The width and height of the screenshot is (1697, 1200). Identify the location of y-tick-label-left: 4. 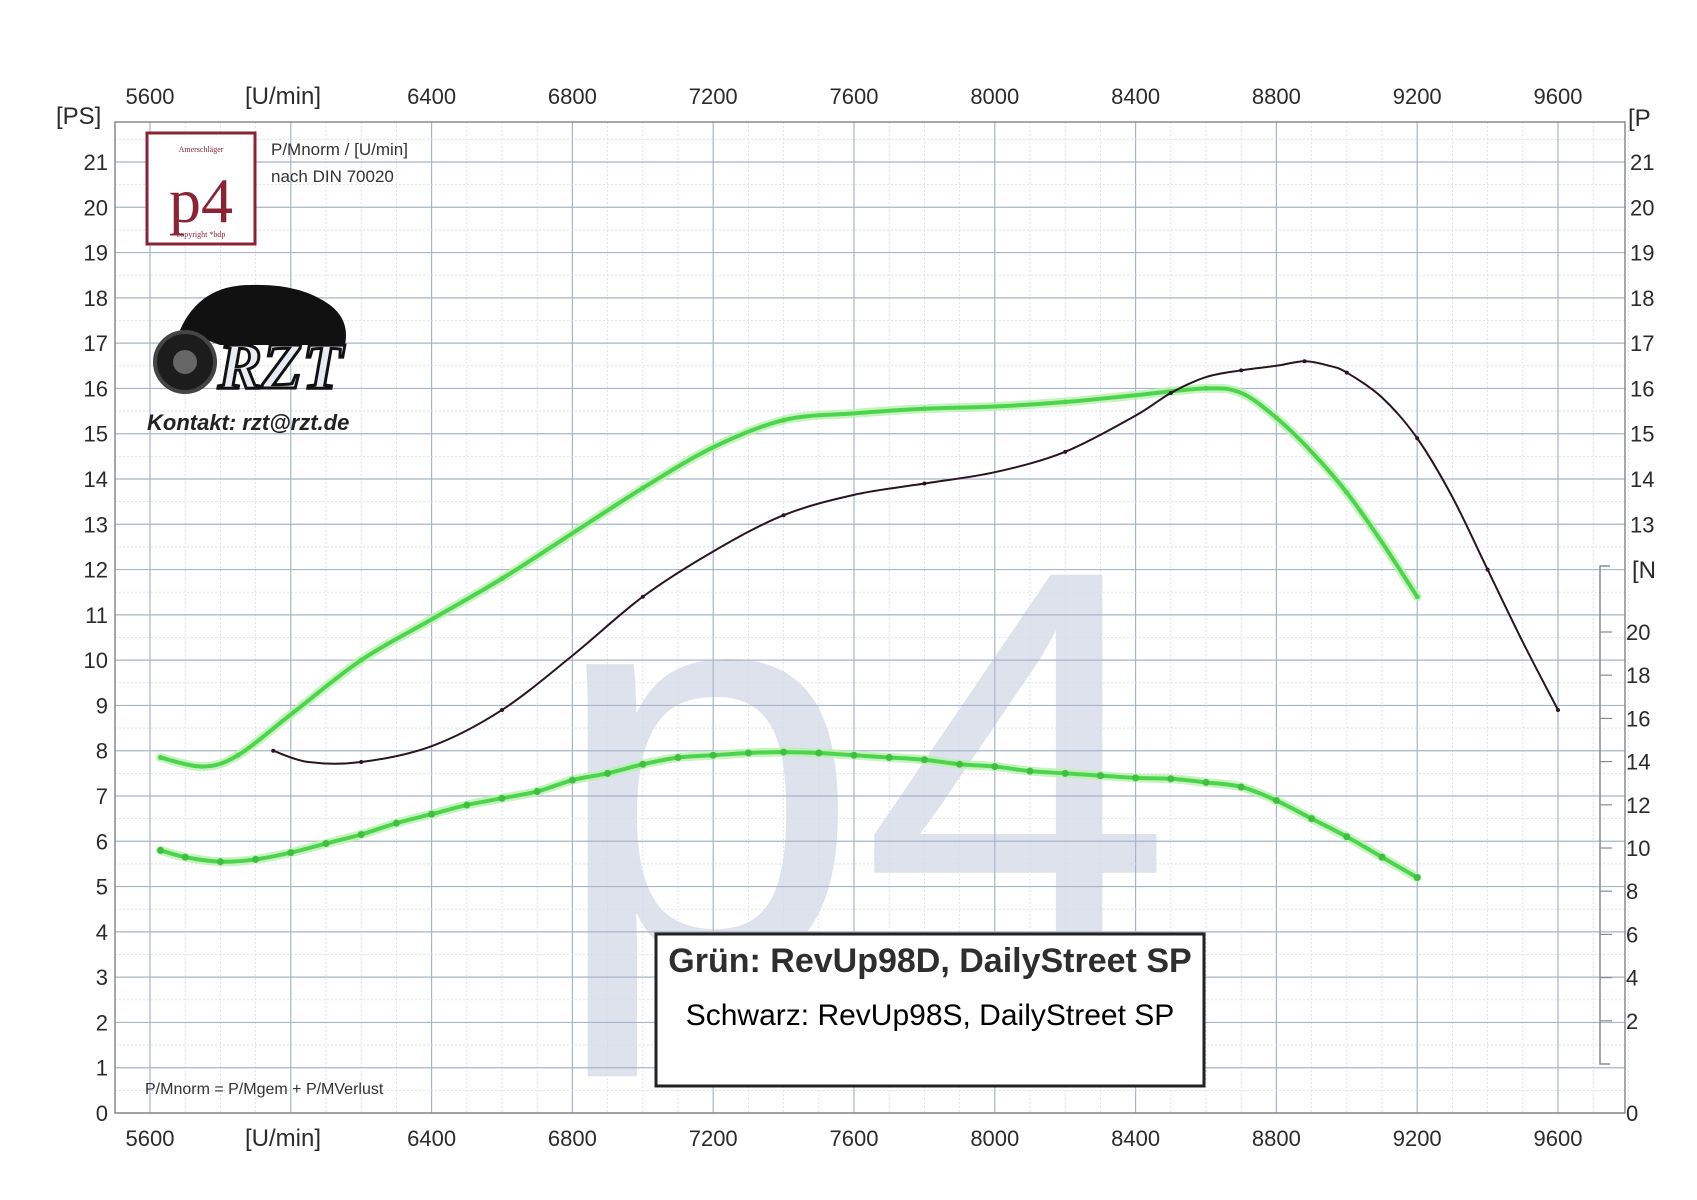
(102, 932).